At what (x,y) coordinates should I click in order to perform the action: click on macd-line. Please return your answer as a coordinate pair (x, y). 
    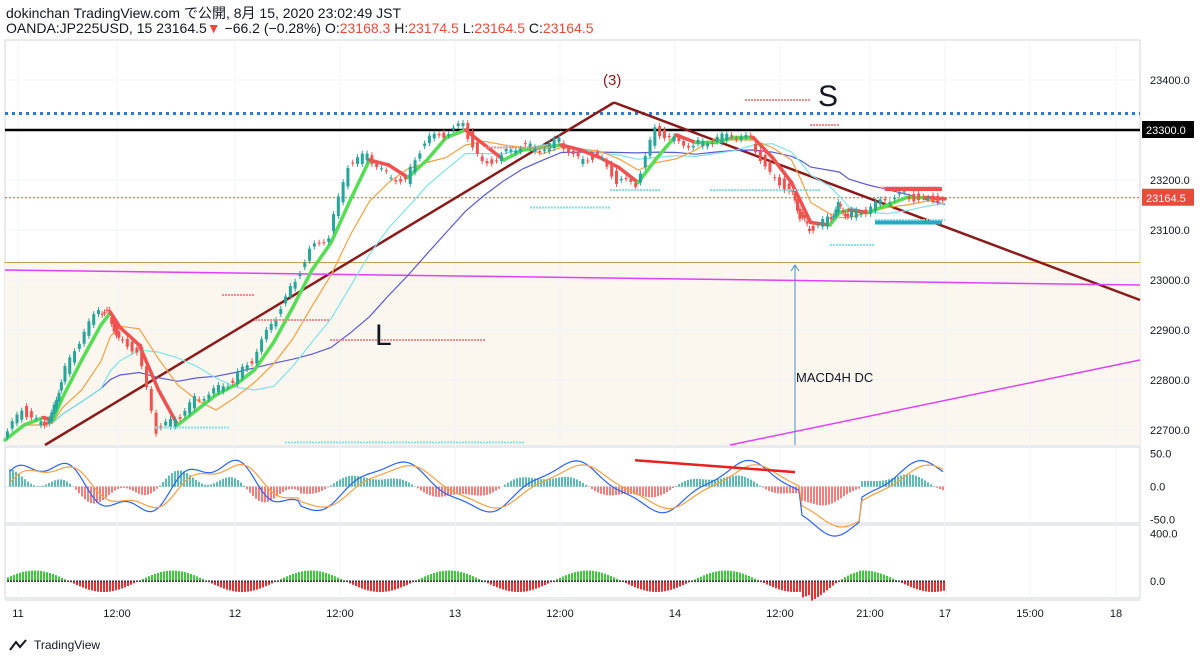
    Looking at the image, I should click on (476, 498).